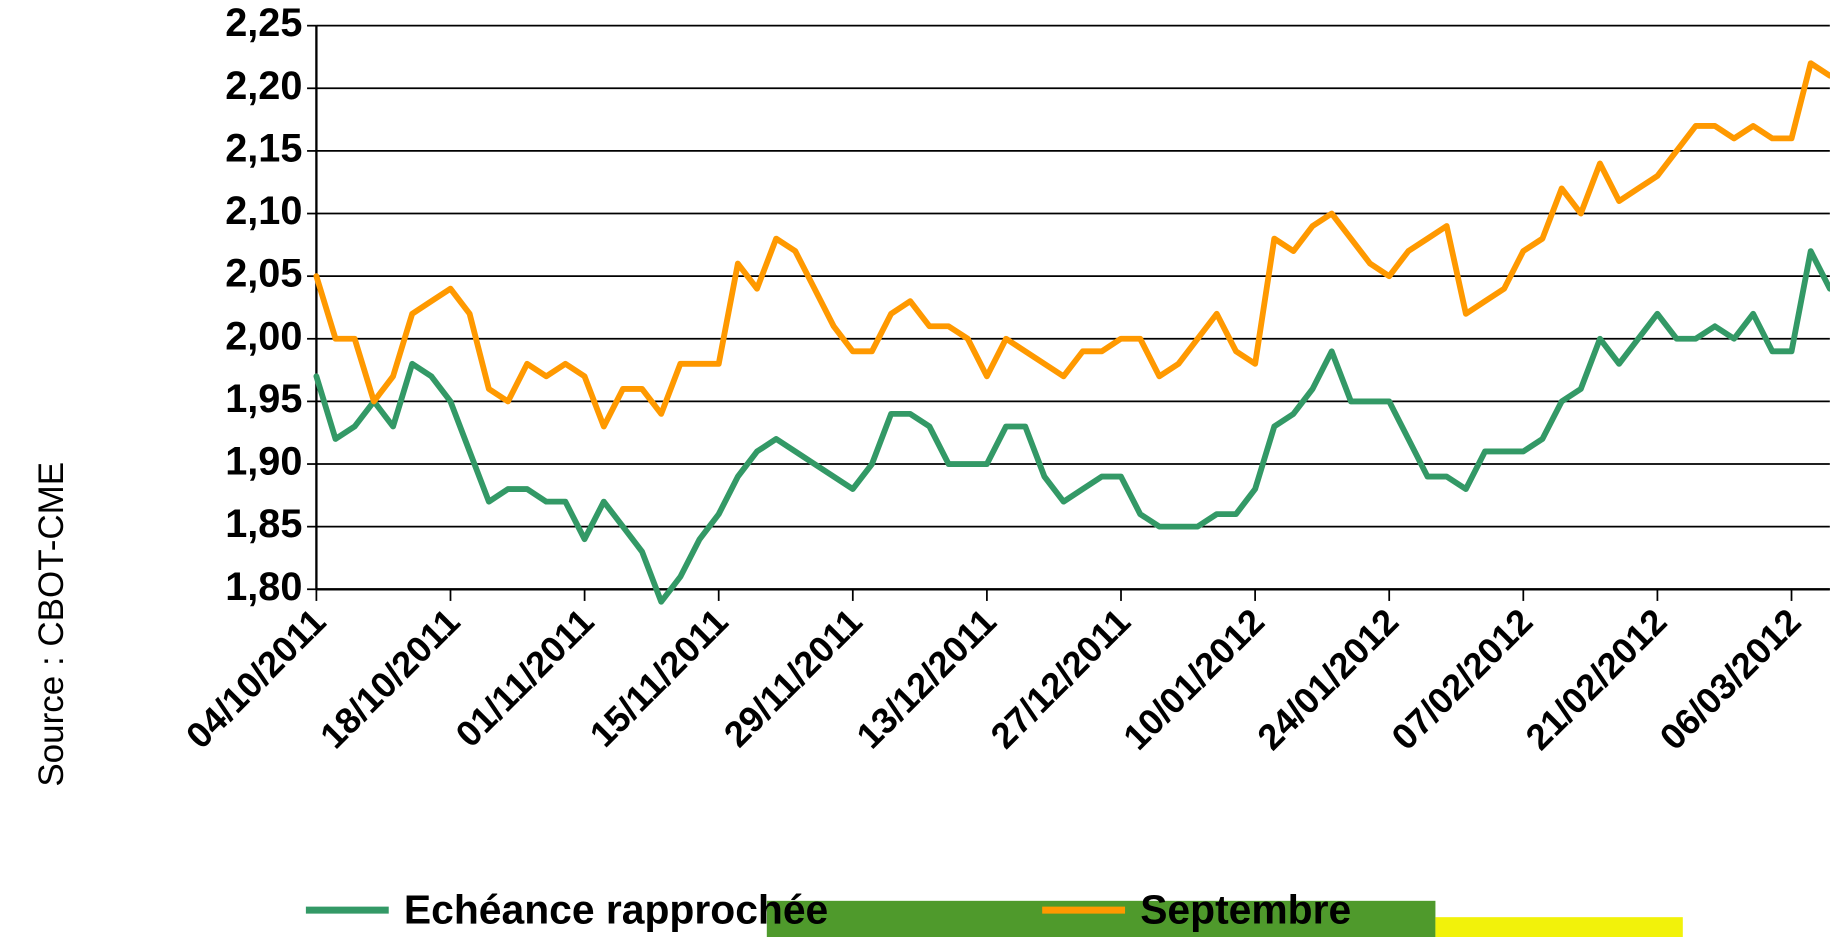 The image size is (1830, 937). Describe the element at coordinates (1461, 679) in the screenshot. I see `x-tick-label: 07/02/2012` at that location.